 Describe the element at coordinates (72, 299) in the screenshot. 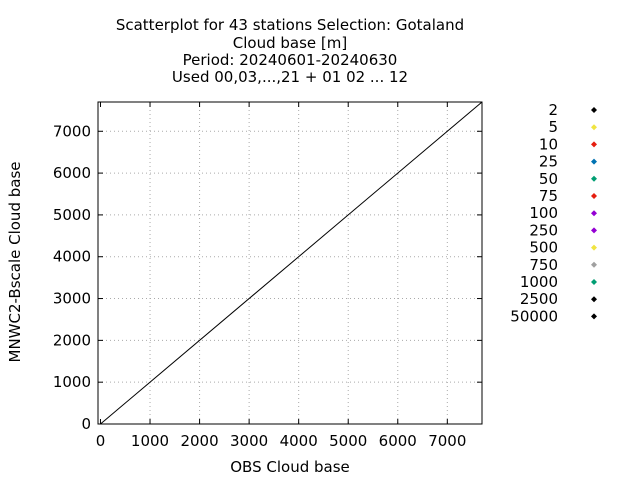

I see `y-tick-label: 3000` at that location.